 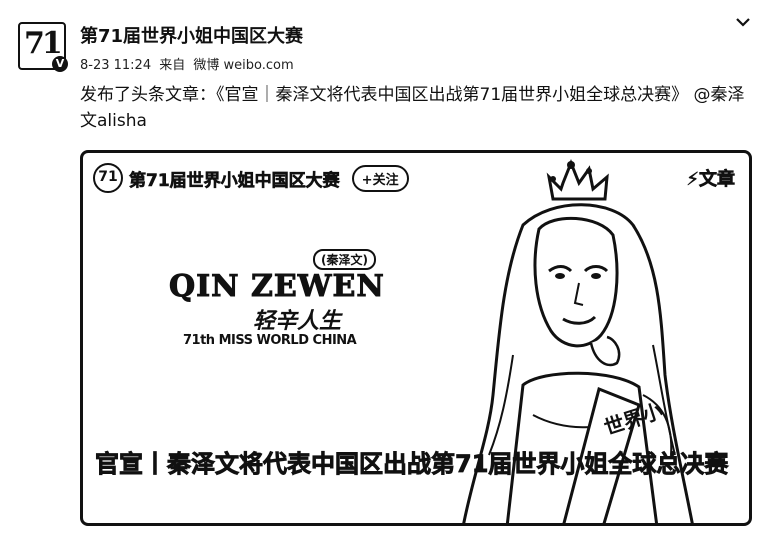 I want to click on avatar-logo-text: 71, so click(x=43, y=43).